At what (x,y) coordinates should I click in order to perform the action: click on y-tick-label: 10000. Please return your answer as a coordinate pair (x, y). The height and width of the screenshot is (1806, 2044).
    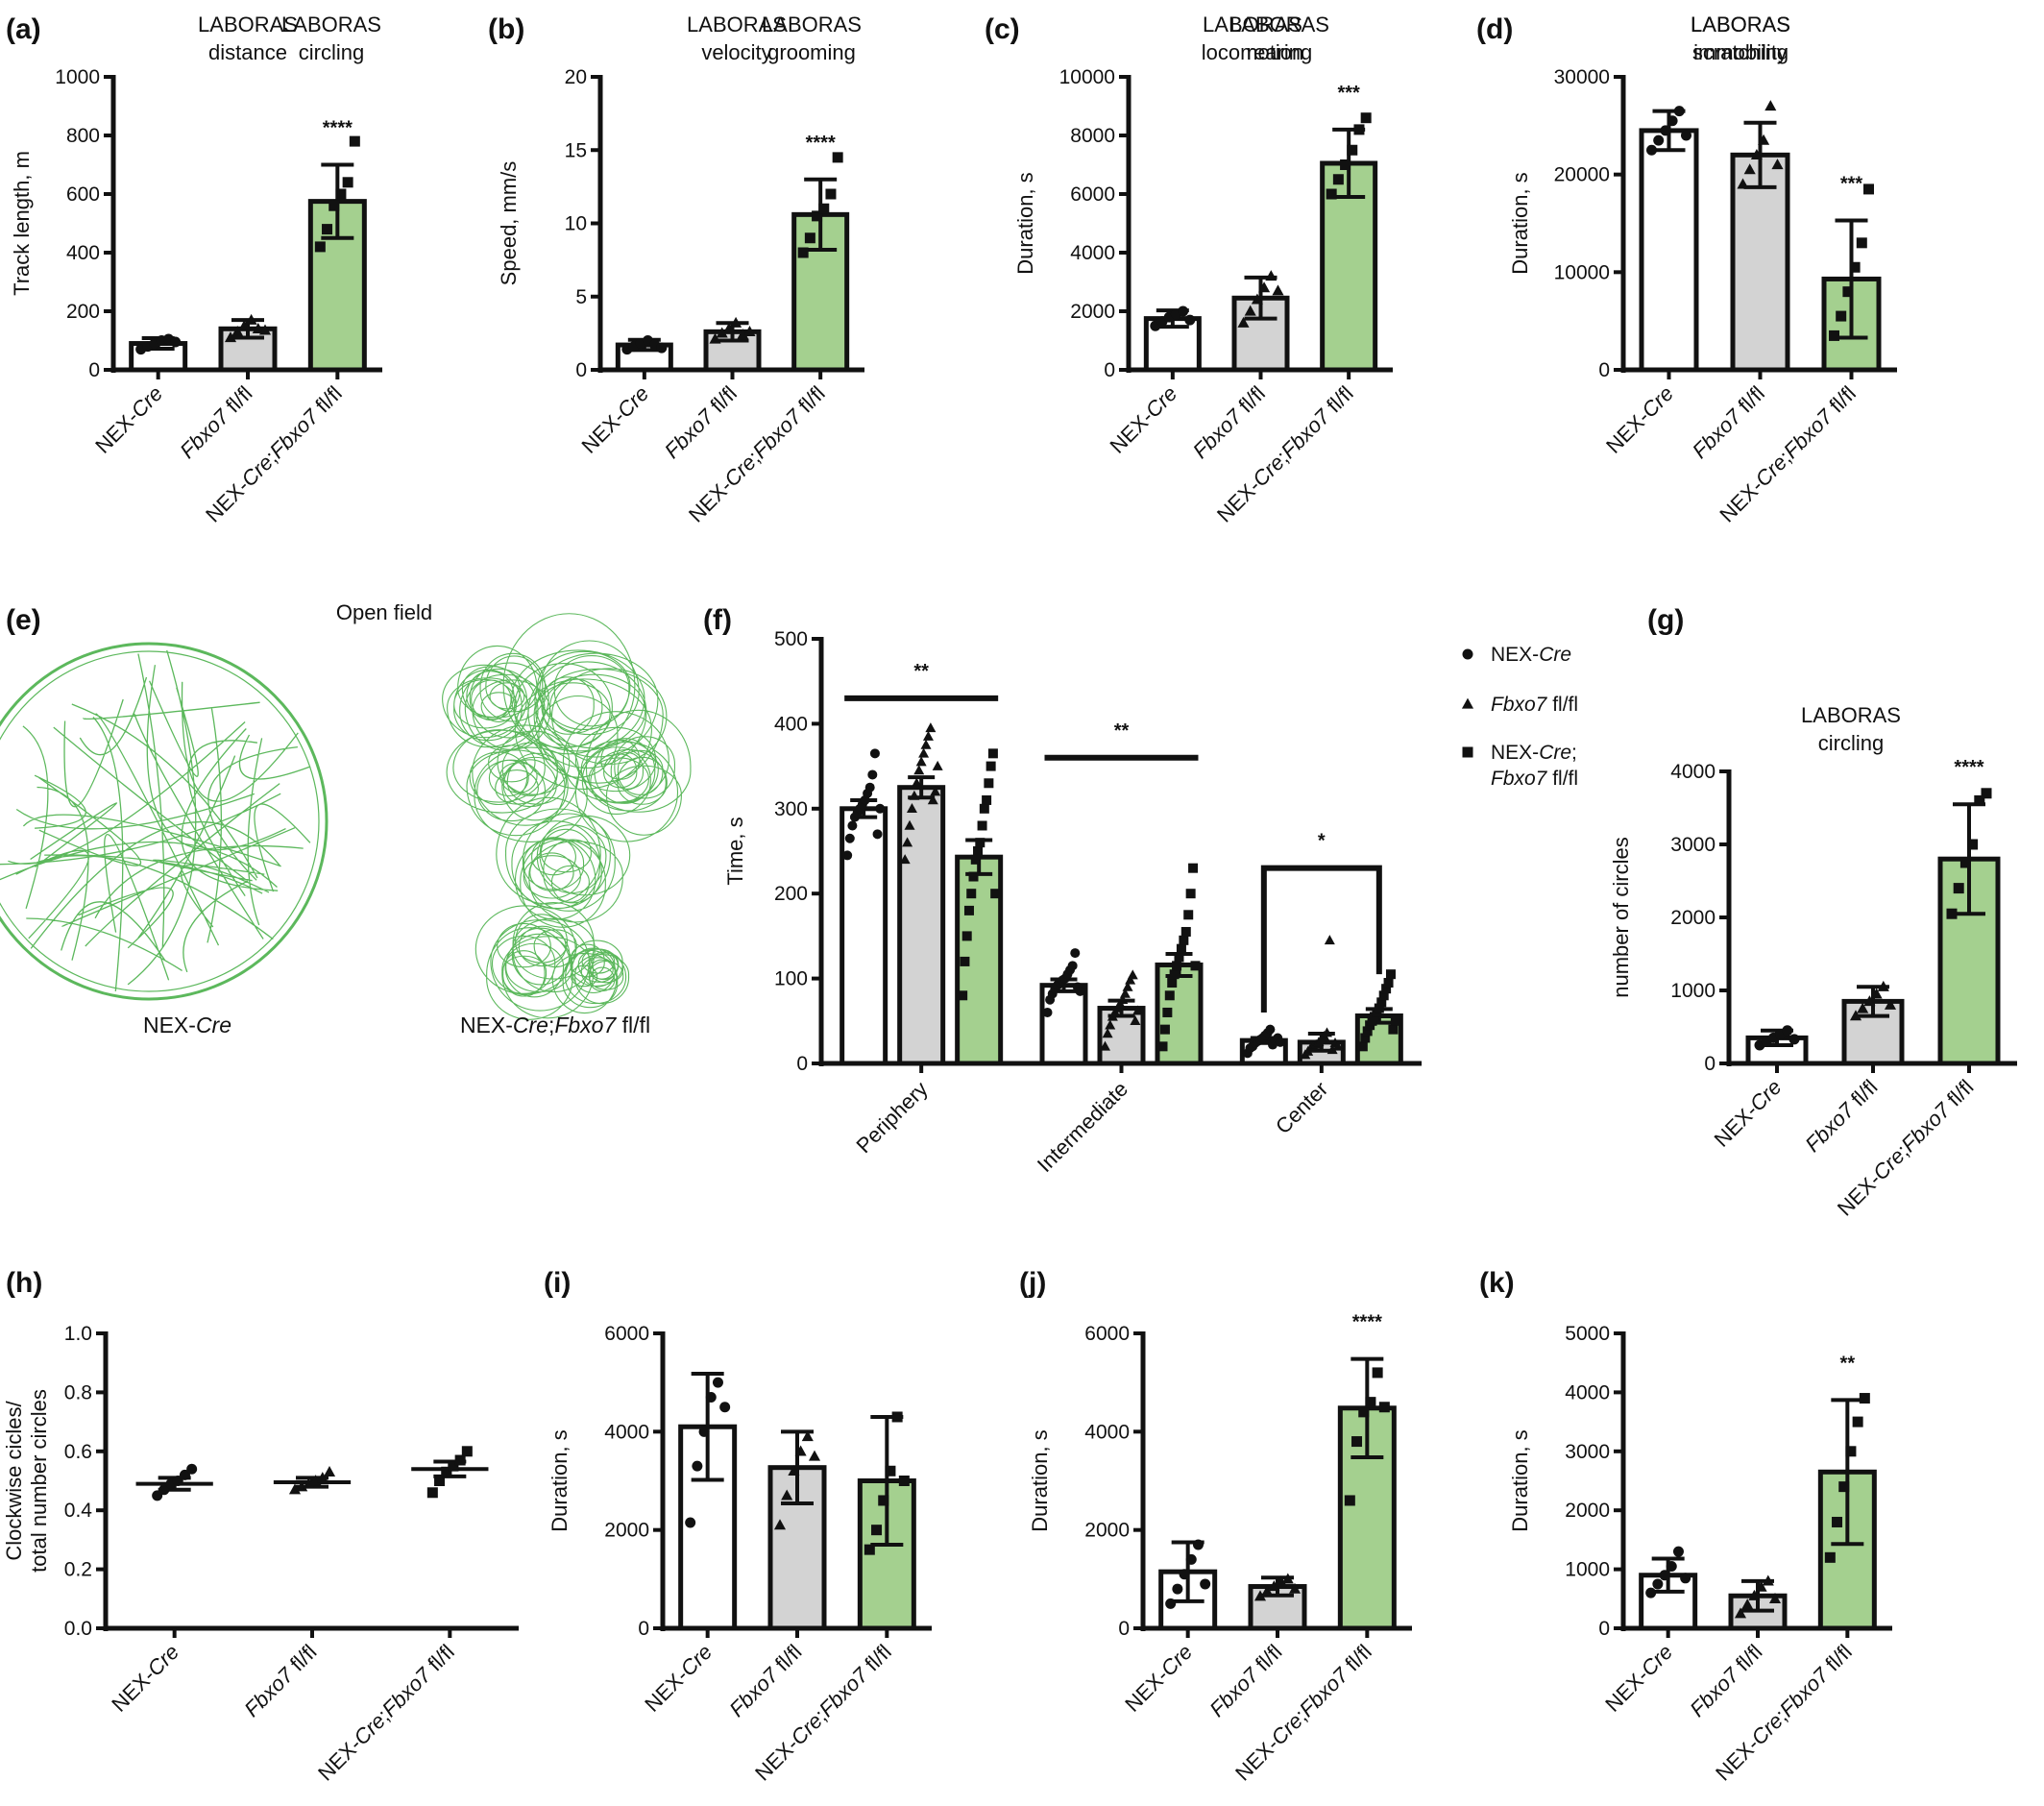
    Looking at the image, I should click on (1087, 77).